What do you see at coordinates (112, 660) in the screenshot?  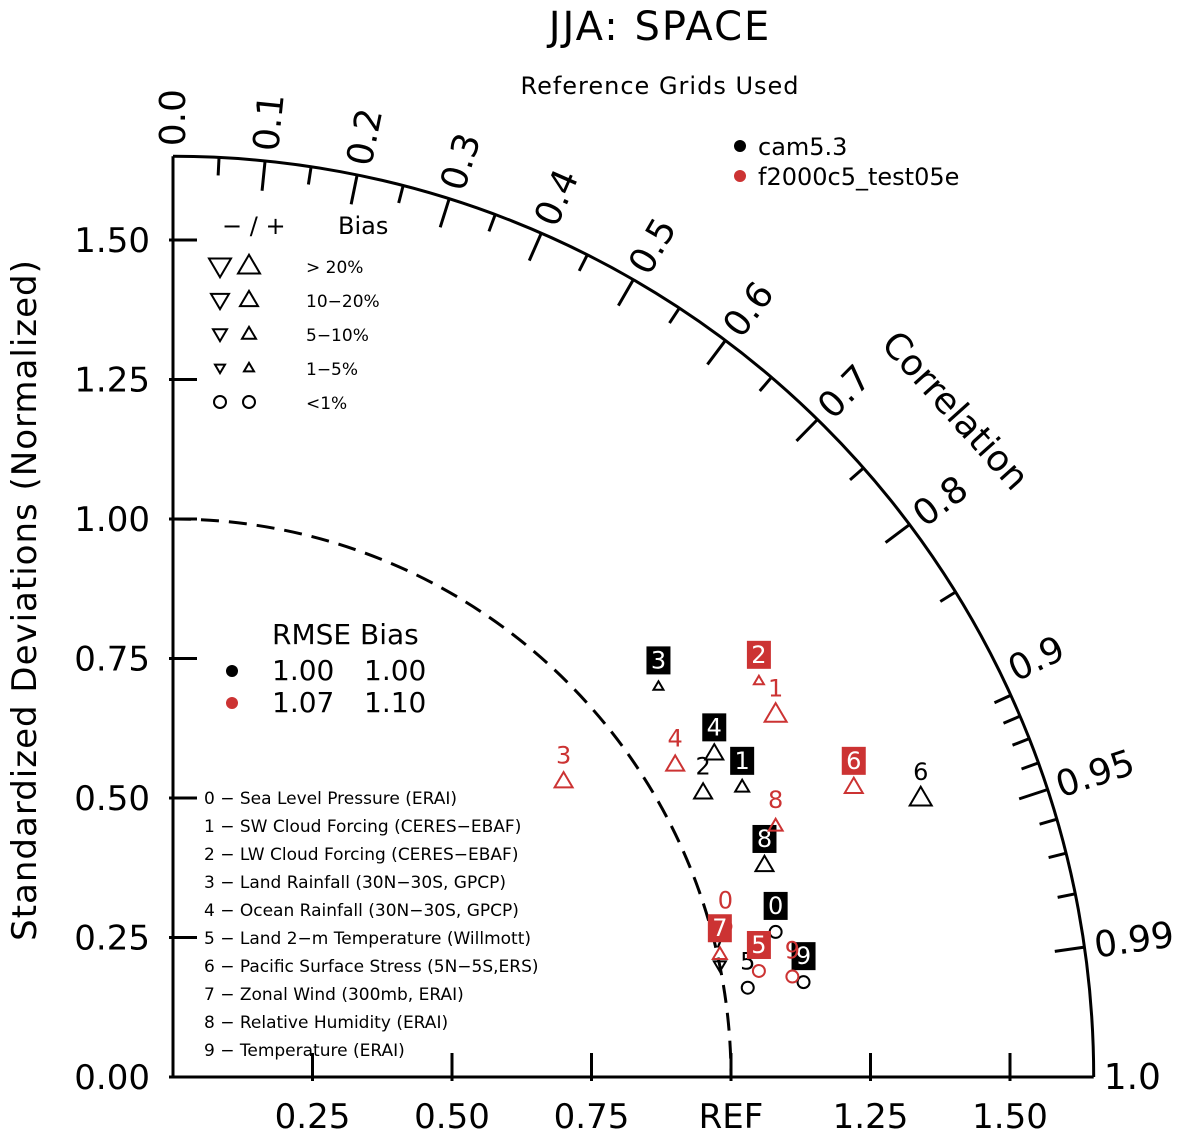 I see `y-tick-label: 0.75` at bounding box center [112, 660].